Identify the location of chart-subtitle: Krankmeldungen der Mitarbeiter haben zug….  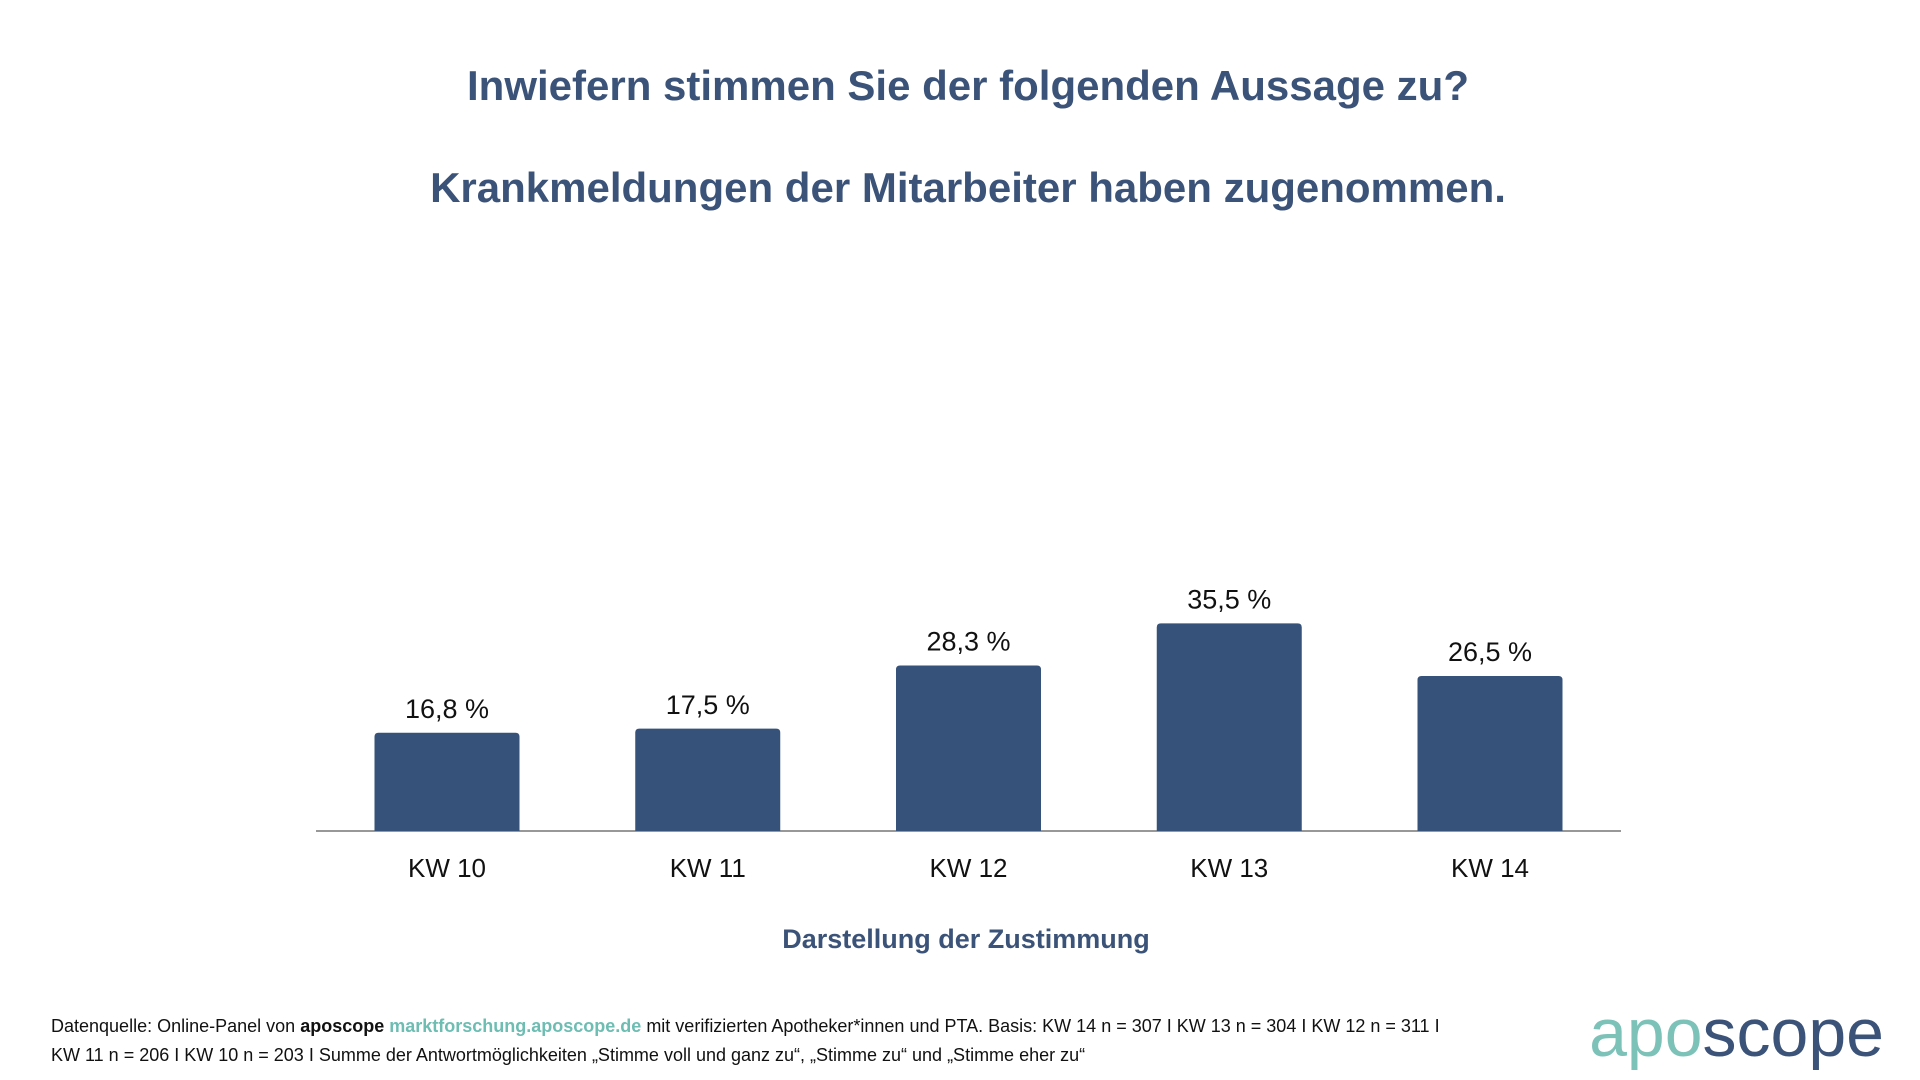
(968, 187).